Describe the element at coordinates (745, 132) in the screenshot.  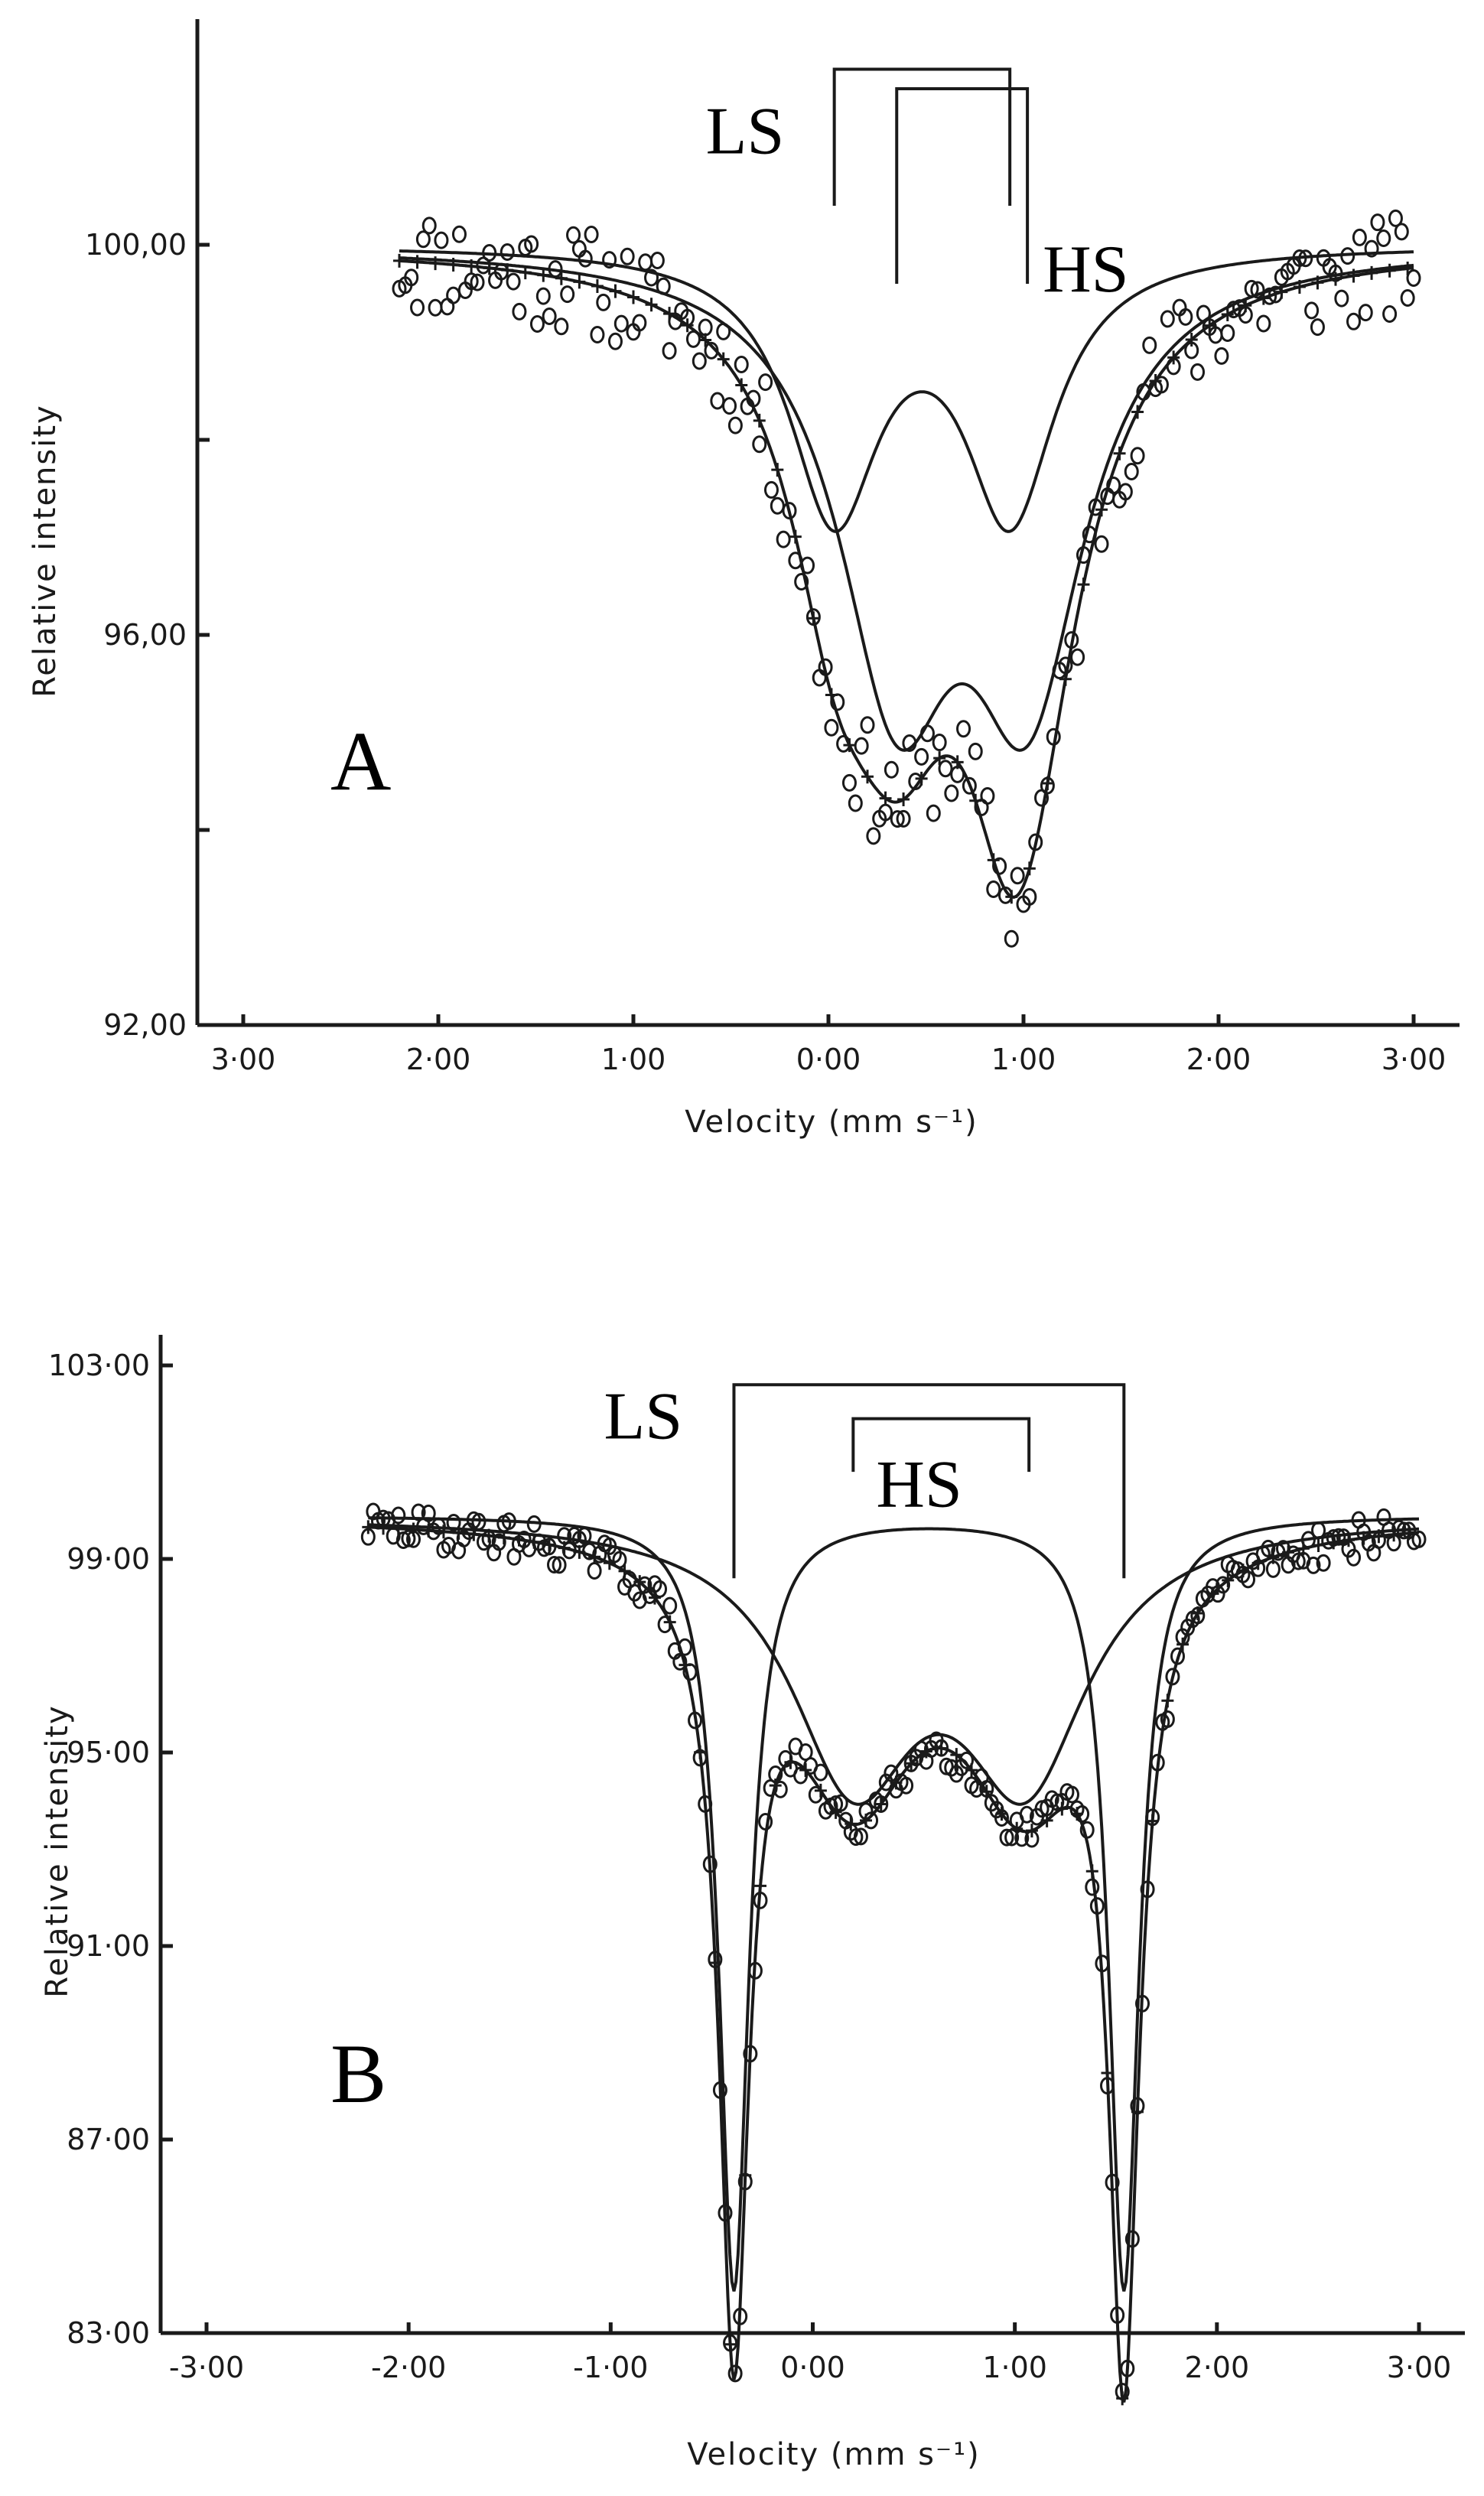
I see `panel-a-ls-label: LS` at that location.